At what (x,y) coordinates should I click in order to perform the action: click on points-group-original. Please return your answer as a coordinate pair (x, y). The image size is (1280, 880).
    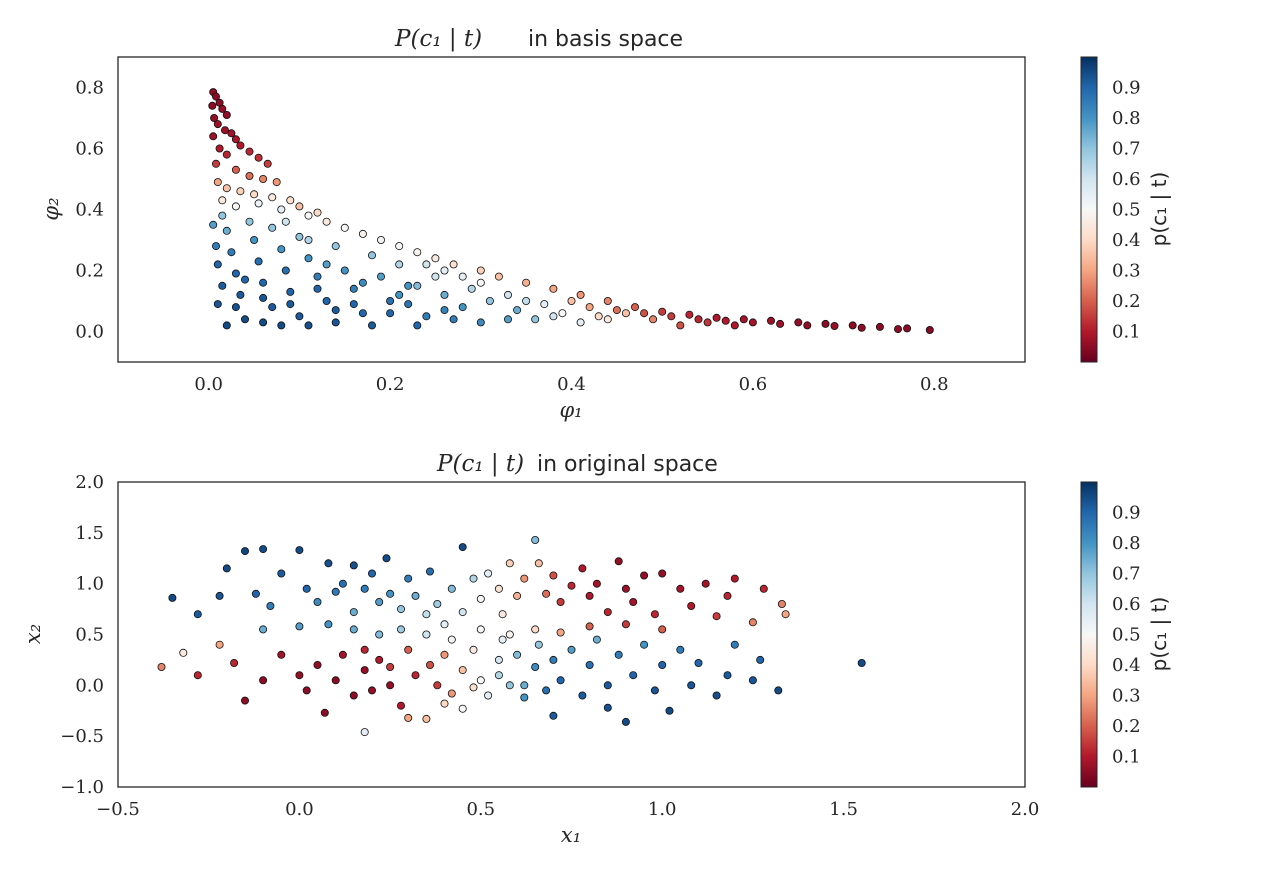
    Looking at the image, I should click on (511, 636).